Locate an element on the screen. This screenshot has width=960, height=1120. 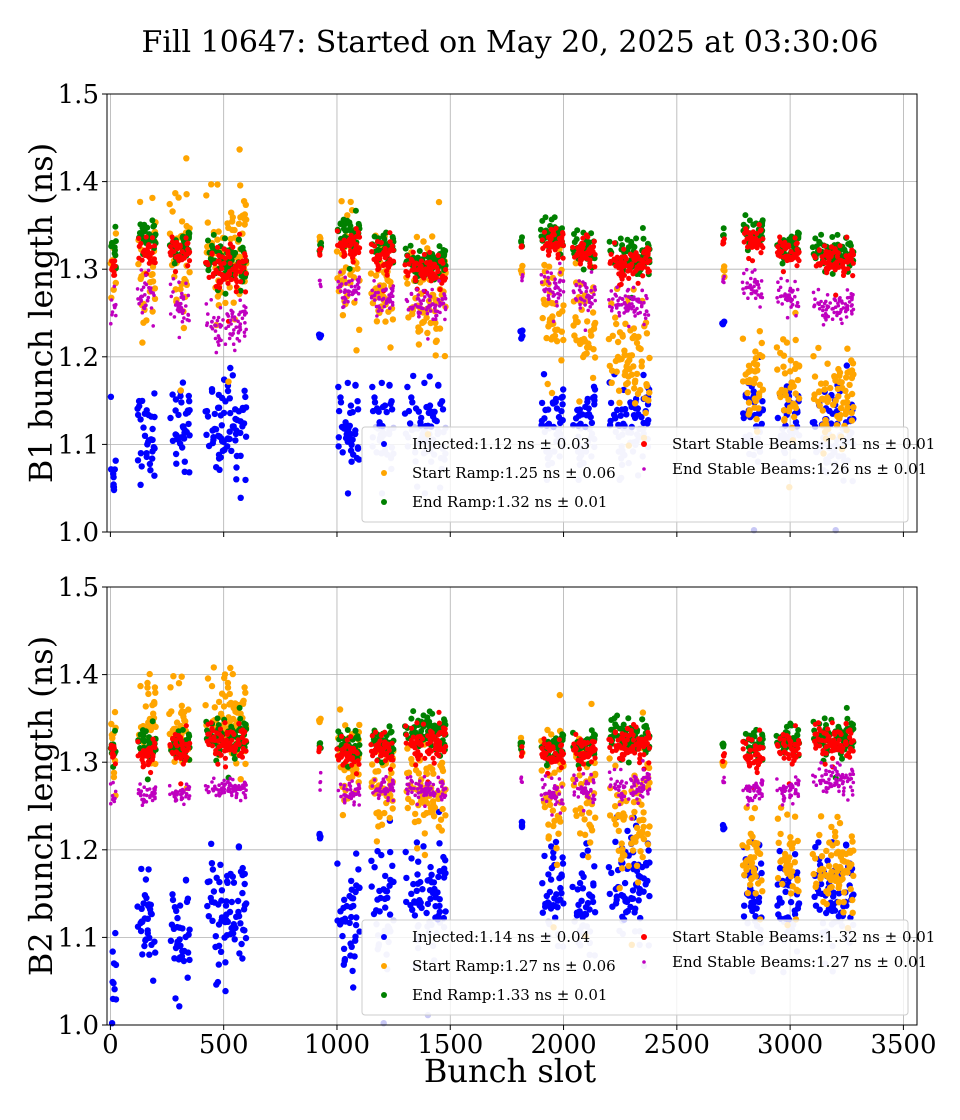
b1-ytick-label: 1.5 is located at coordinates (78, 95).